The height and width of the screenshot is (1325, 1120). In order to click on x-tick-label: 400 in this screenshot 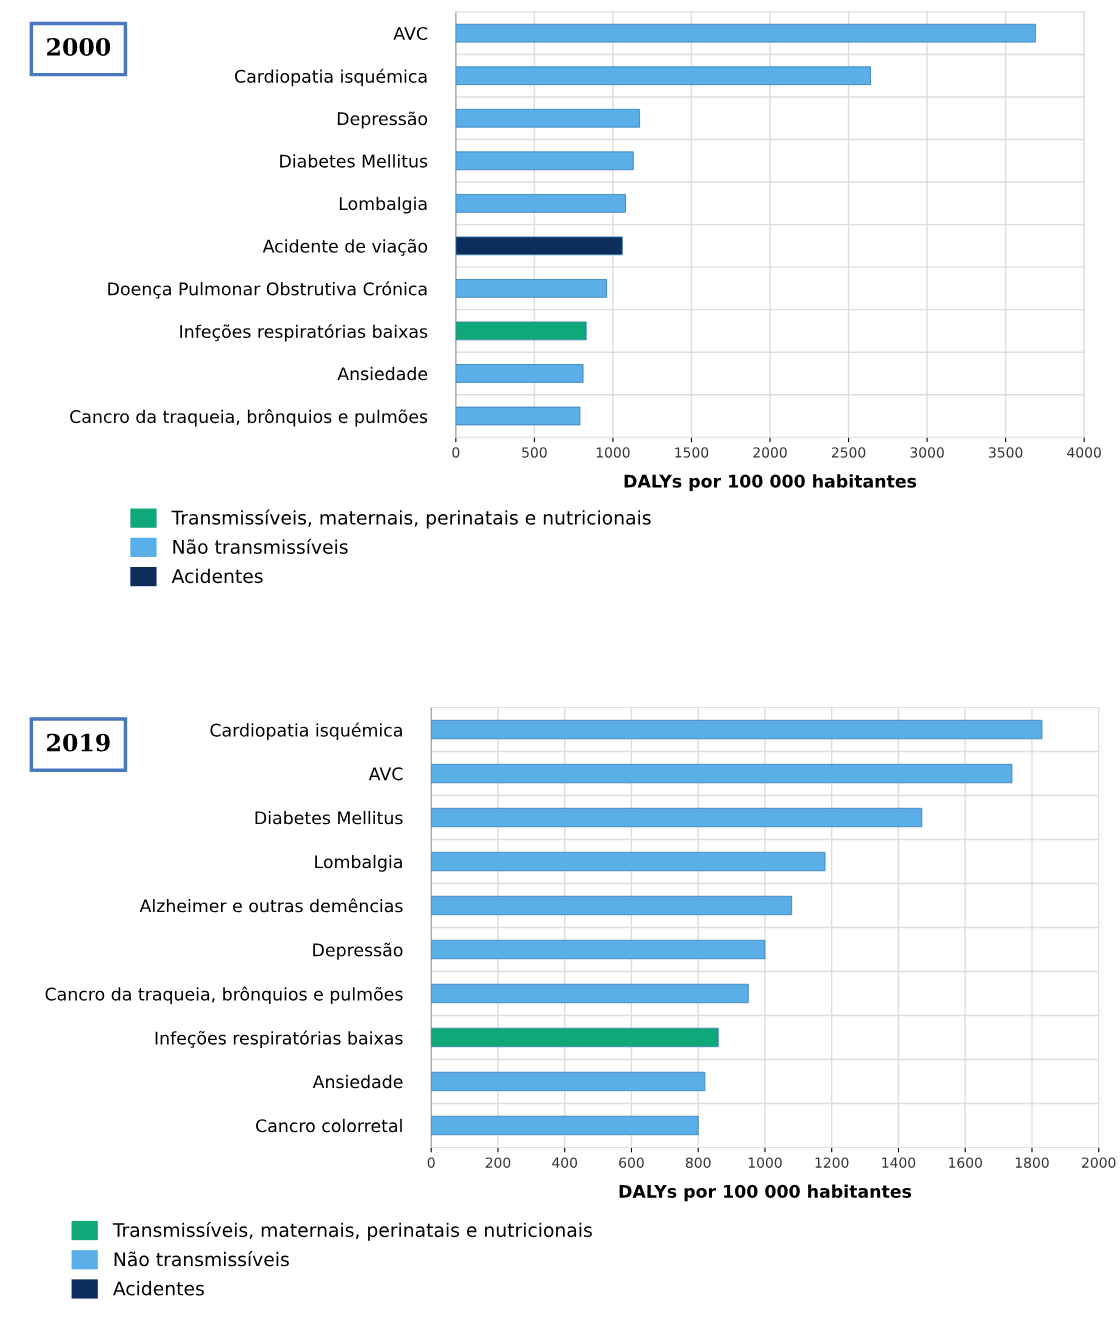, I will do `click(565, 1162)`.